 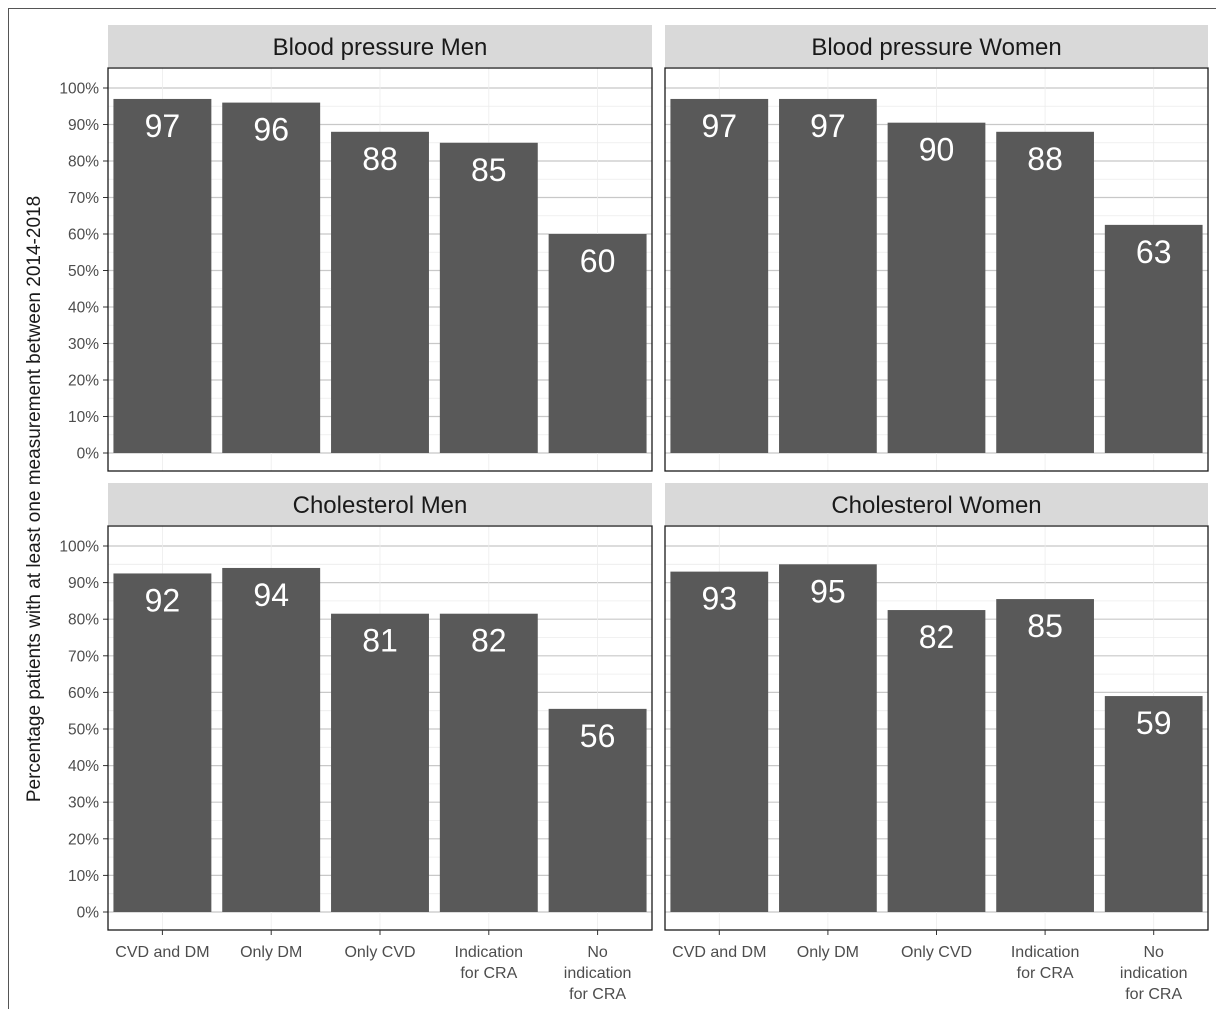 What do you see at coordinates (8, 508) in the screenshot?
I see `figure-border-left` at bounding box center [8, 508].